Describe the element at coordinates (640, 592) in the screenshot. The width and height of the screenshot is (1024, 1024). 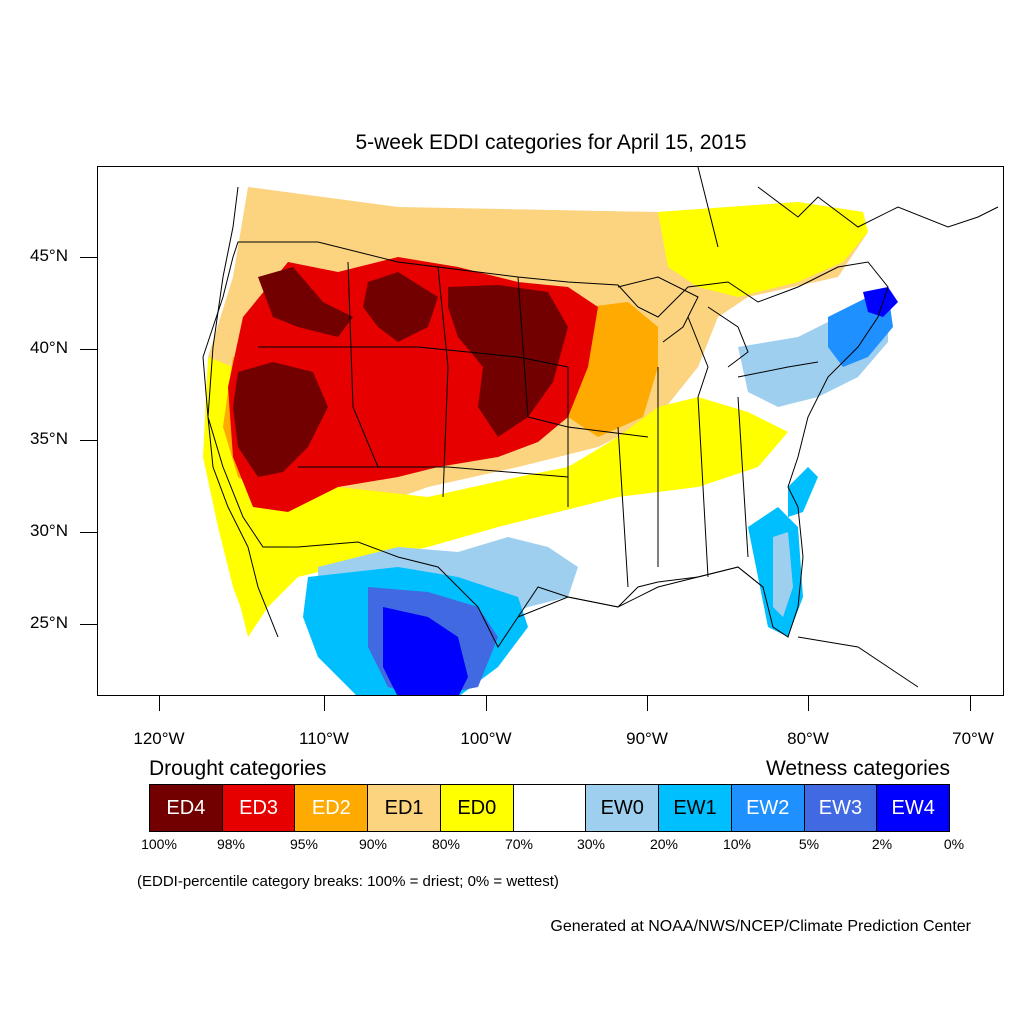
I see `gulf-coast` at that location.